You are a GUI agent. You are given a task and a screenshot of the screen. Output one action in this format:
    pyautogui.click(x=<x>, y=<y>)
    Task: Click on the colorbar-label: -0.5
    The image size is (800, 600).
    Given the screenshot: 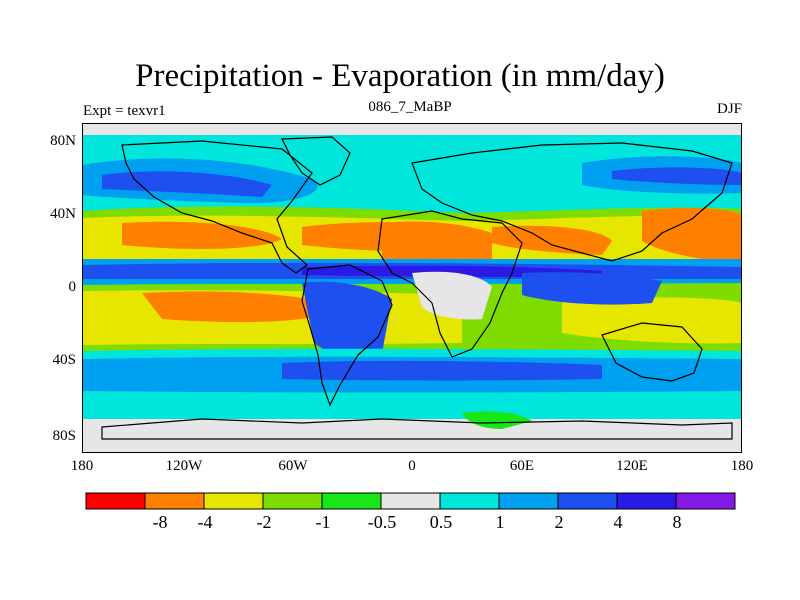 What is the action you would take?
    pyautogui.click(x=382, y=522)
    